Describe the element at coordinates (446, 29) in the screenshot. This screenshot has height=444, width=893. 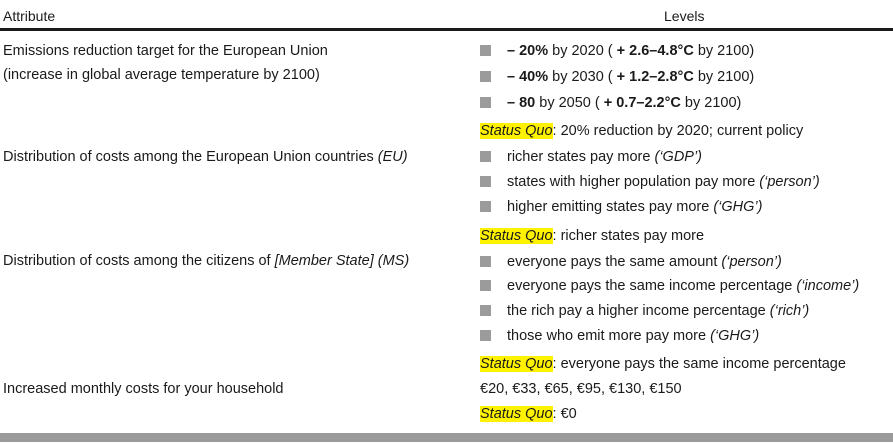
I see `header-rule` at that location.